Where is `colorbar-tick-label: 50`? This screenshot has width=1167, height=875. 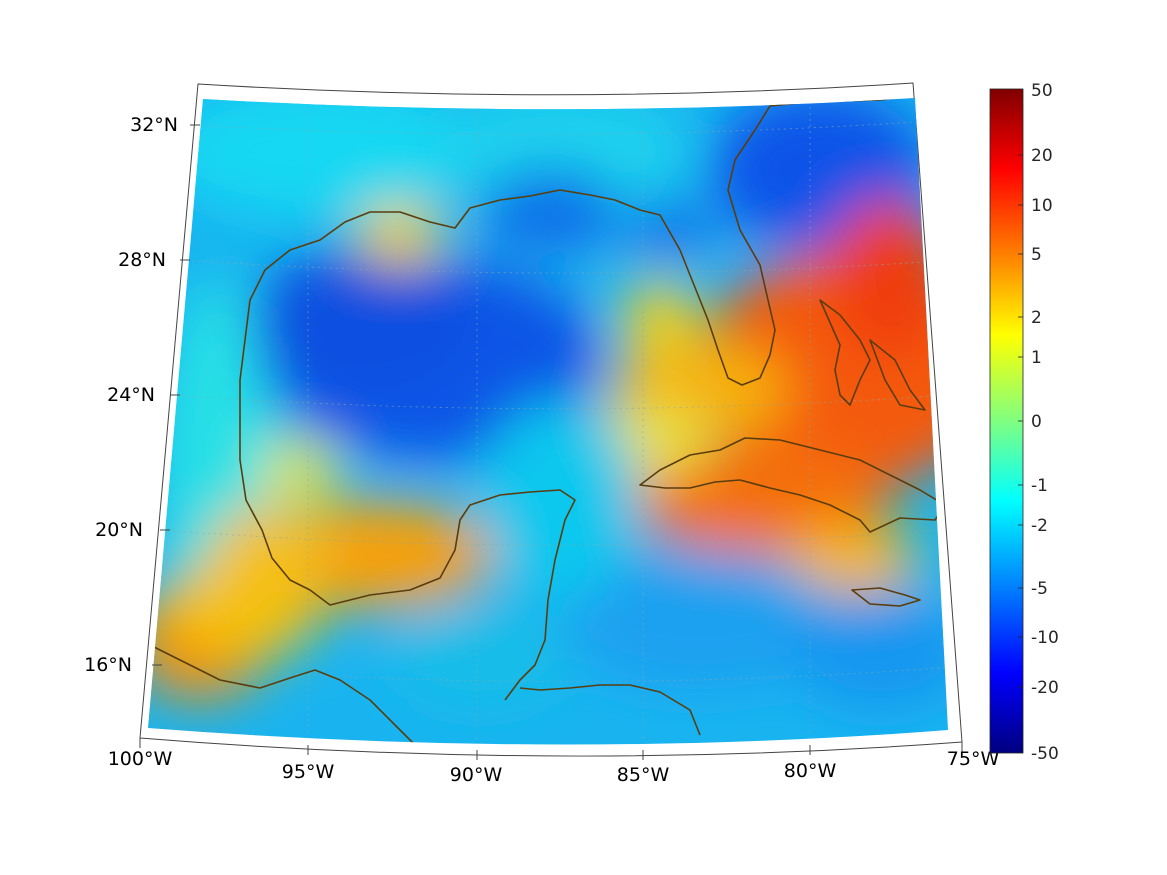
colorbar-tick-label: 50 is located at coordinates (1042, 91).